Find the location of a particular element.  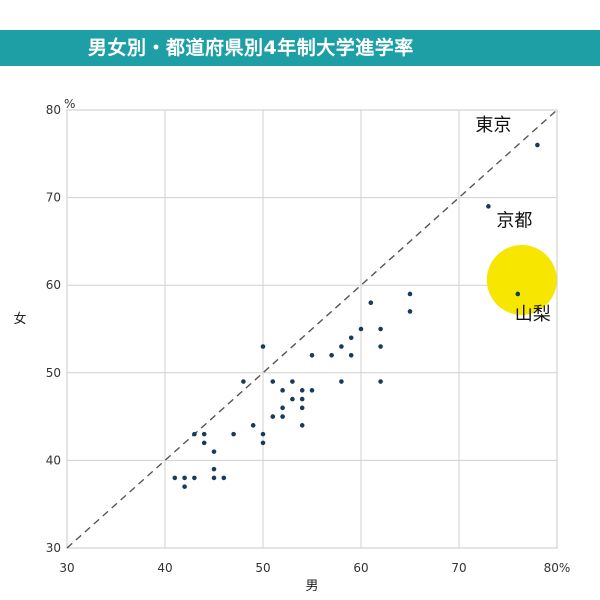

point-label: 京都 is located at coordinates (514, 220).